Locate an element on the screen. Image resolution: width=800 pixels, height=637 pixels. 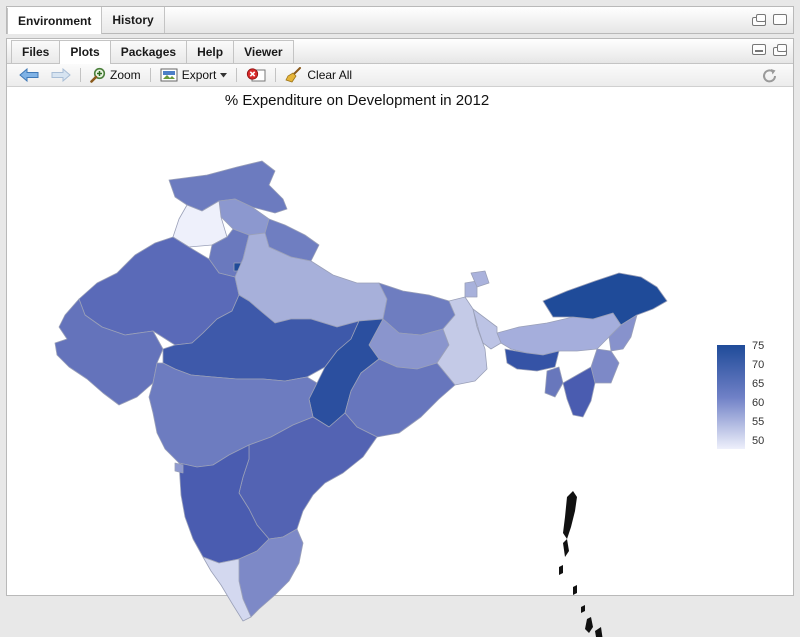
clear-all-label: Clear All is located at coordinates (330, 75).